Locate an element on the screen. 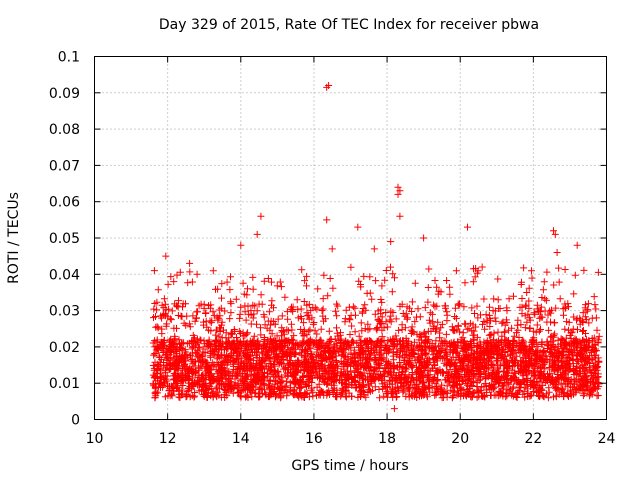  y-axis-label: ROTI / TECUs is located at coordinates (14, 238).